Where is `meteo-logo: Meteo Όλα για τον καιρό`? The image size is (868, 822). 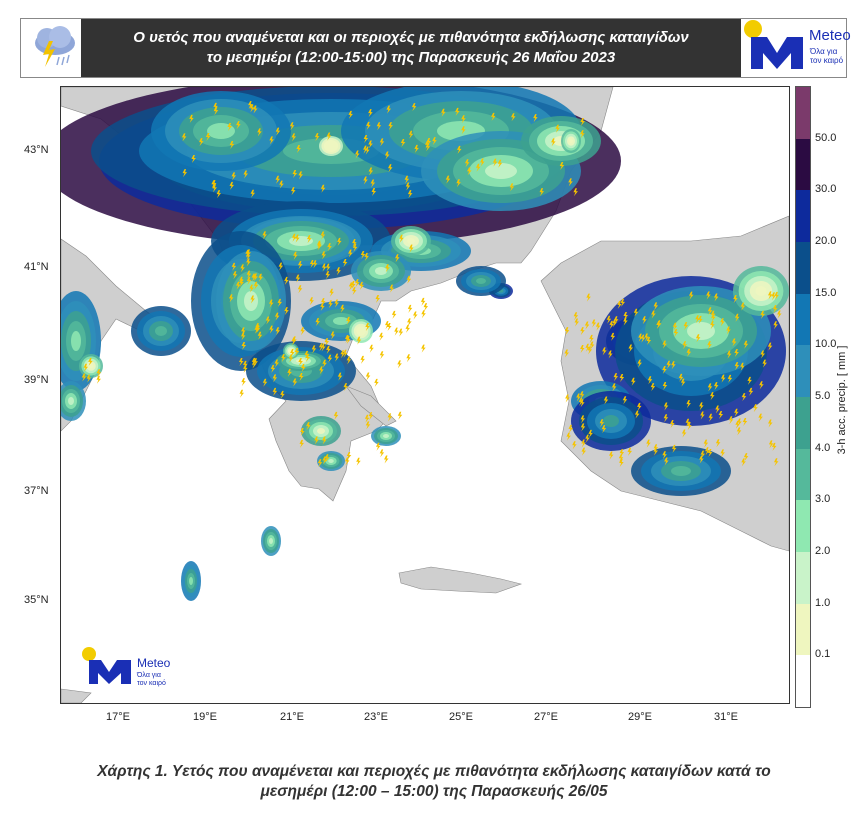 meteo-logo: Meteo Όλα για τον καιρό is located at coordinates (797, 48).